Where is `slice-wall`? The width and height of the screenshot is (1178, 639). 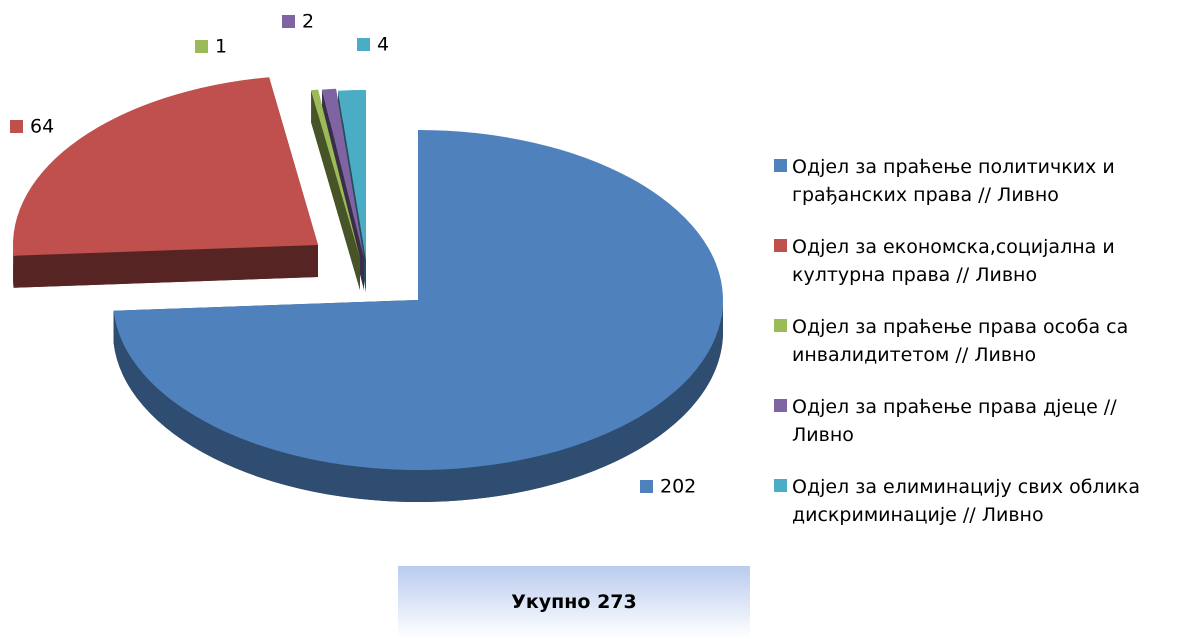
slice-wall is located at coordinates (166, 266).